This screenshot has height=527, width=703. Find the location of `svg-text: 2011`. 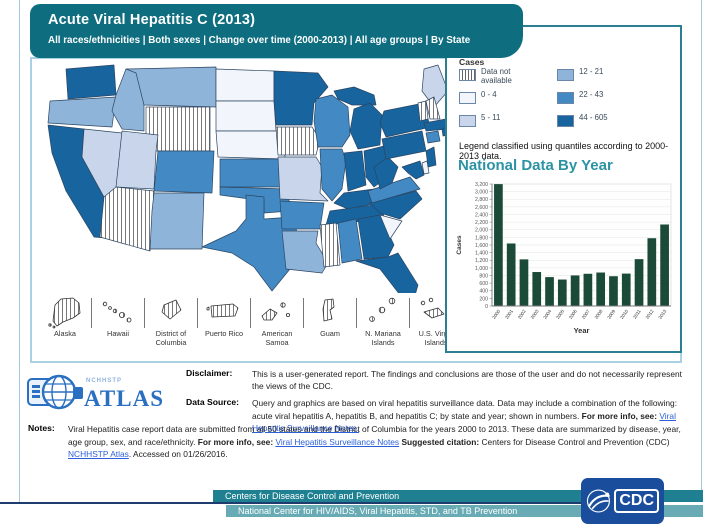

svg-text: 2011 is located at coordinates (637, 313).